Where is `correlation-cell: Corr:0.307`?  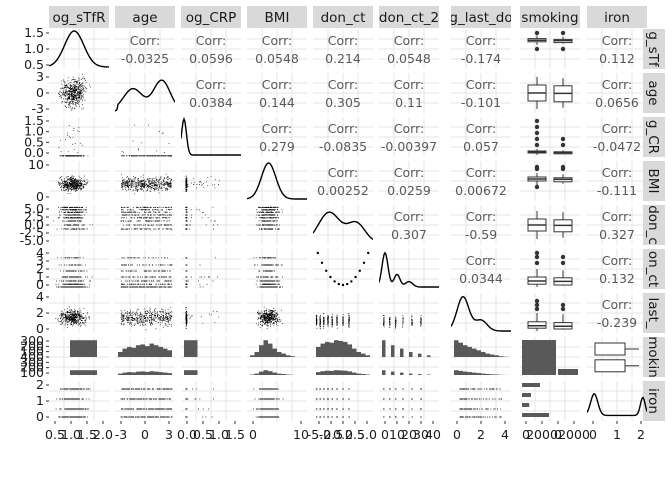
correlation-cell: Corr:0.307 is located at coordinates (409, 225).